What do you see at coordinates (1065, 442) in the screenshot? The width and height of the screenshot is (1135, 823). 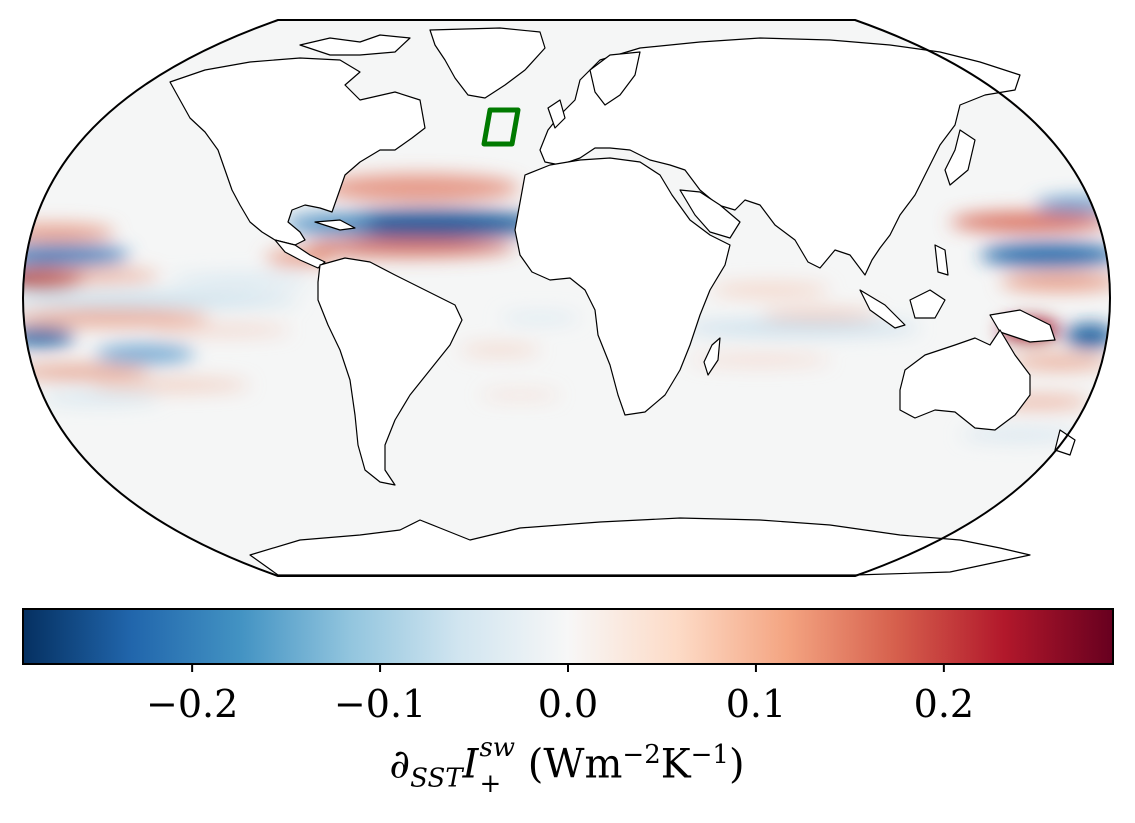 I see `new-zealand` at bounding box center [1065, 442].